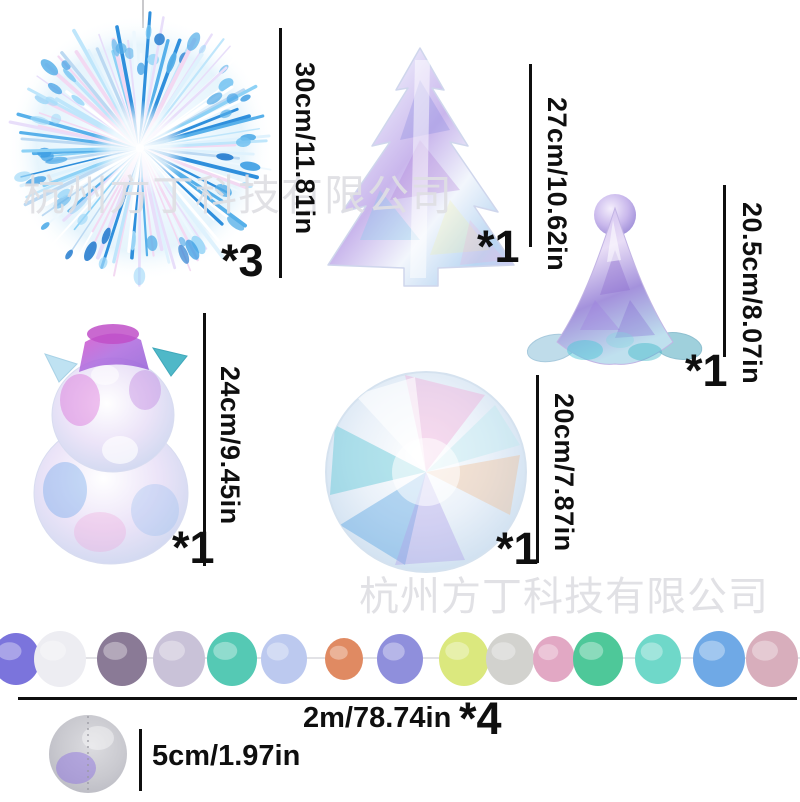 This screenshot has height=802, width=800. What do you see at coordinates (226, 756) in the screenshot?
I see `disc-size-label: 5cm/1.97in` at bounding box center [226, 756].